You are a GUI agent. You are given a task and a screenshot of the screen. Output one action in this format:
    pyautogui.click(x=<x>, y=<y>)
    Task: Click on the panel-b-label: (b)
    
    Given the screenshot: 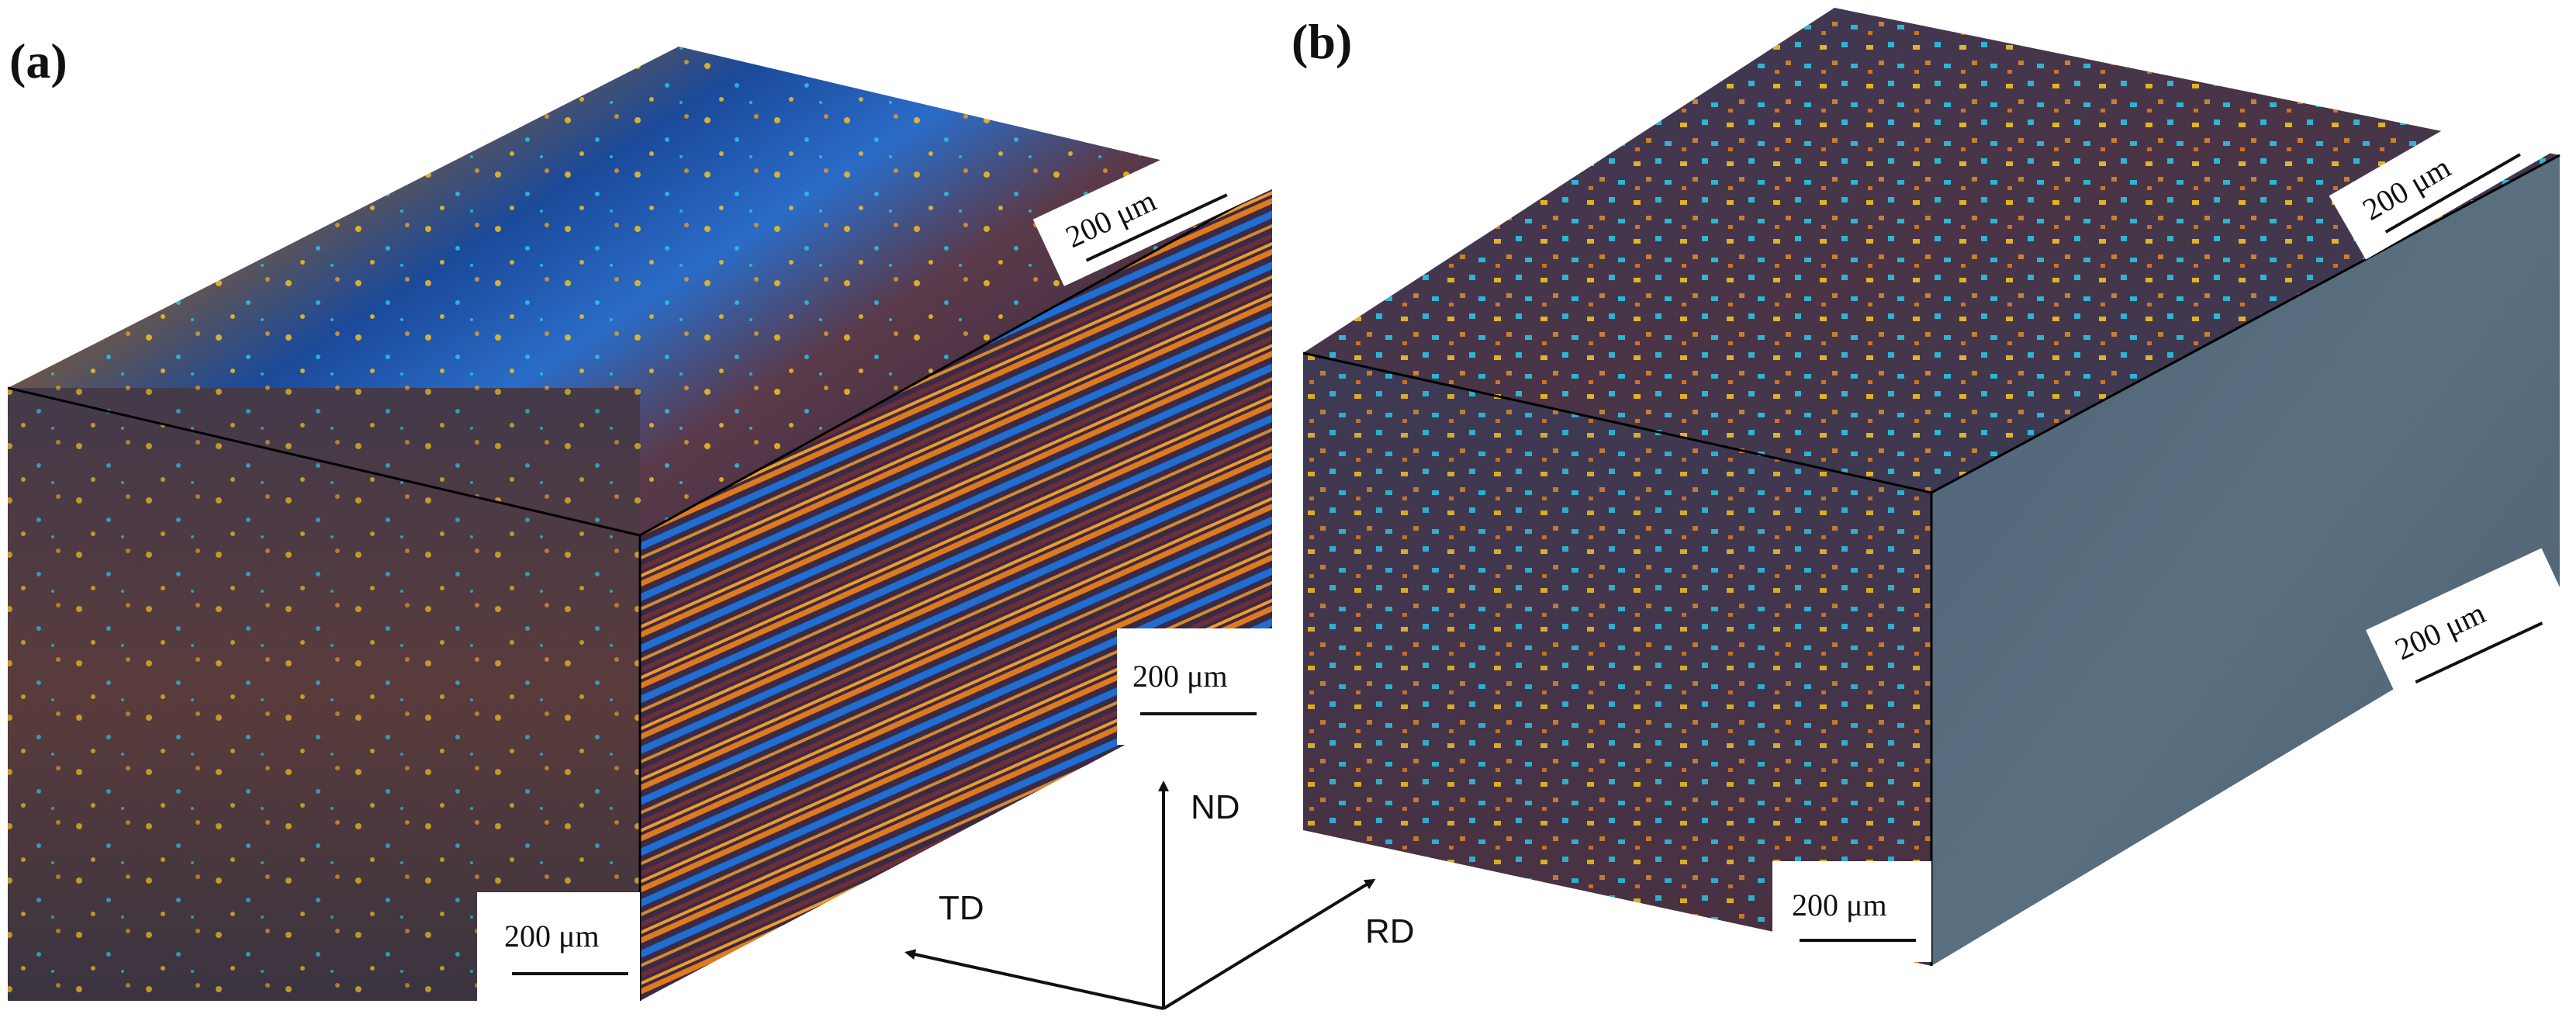 What is the action you would take?
    pyautogui.click(x=1321, y=41)
    